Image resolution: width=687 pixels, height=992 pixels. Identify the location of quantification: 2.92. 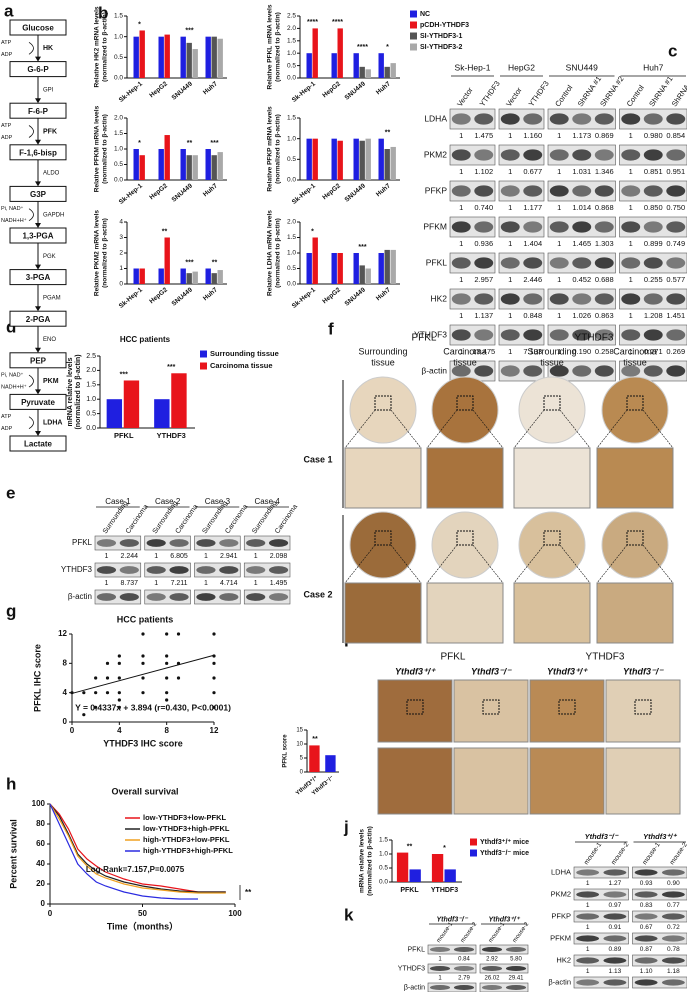
(492, 960).